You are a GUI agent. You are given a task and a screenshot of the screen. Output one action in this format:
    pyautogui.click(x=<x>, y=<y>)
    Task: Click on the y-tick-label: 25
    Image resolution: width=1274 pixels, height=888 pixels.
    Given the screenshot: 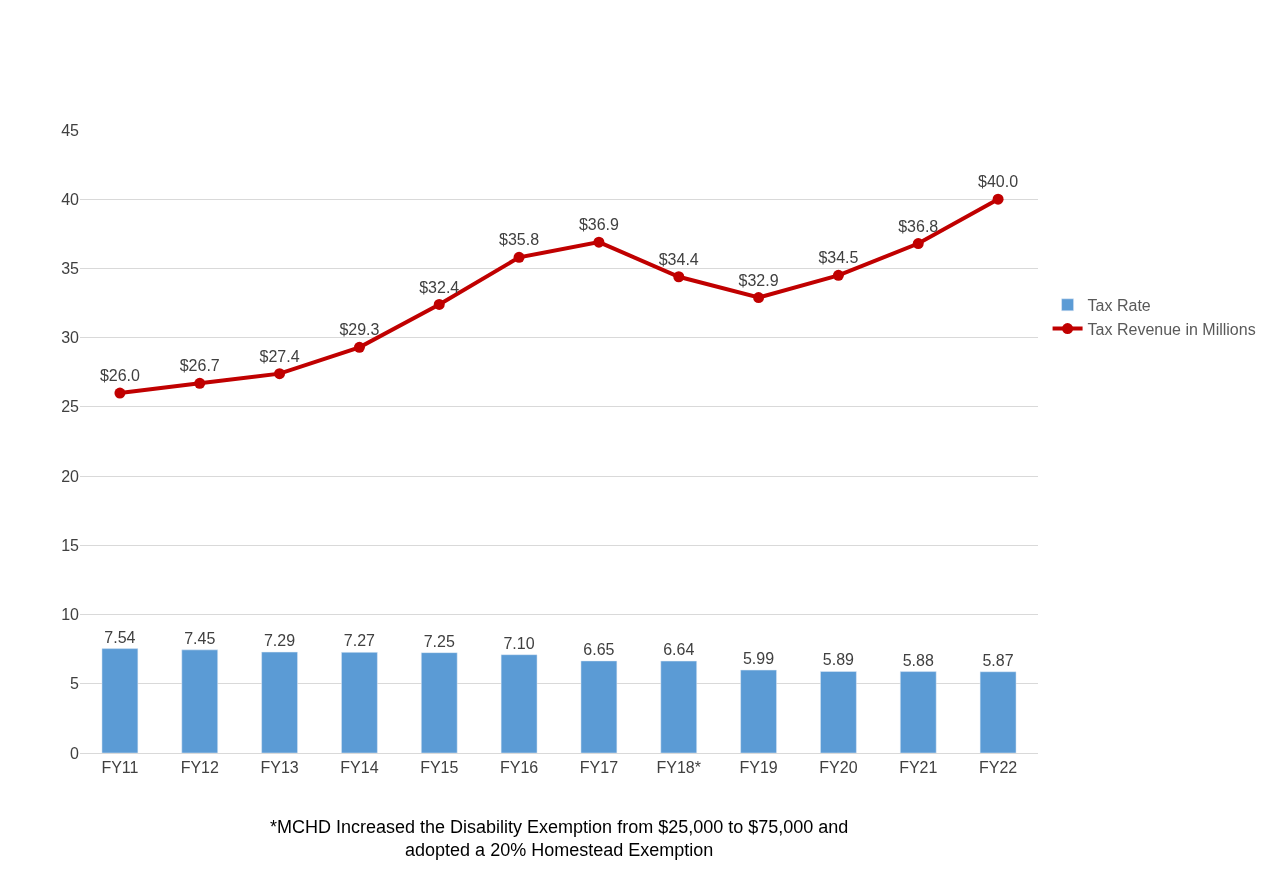 What is the action you would take?
    pyautogui.click(x=70, y=407)
    